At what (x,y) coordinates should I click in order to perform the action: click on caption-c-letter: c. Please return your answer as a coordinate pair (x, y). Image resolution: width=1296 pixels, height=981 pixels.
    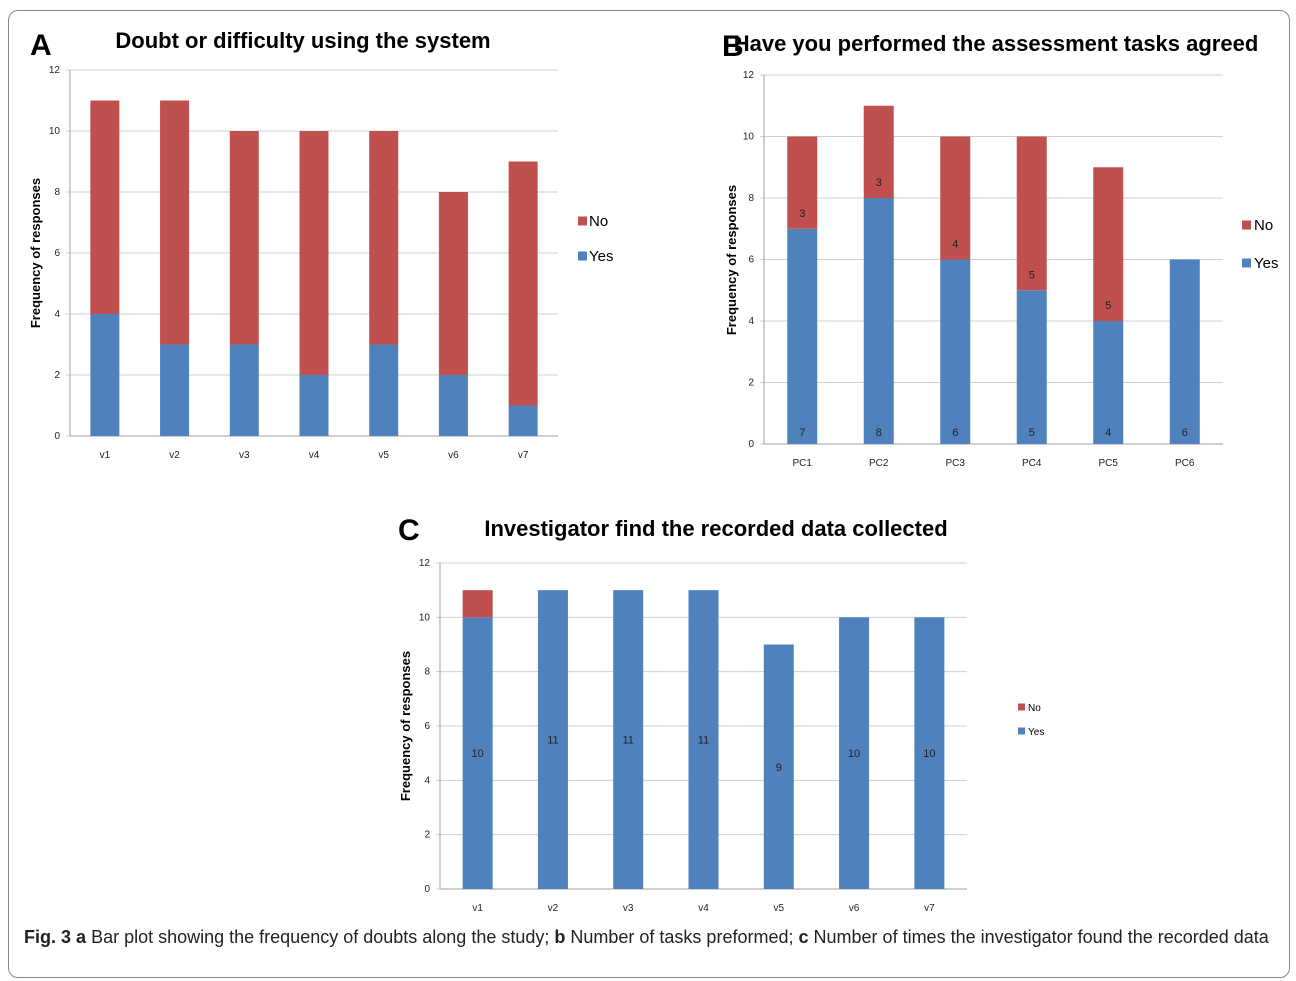
    Looking at the image, I should click on (803, 937).